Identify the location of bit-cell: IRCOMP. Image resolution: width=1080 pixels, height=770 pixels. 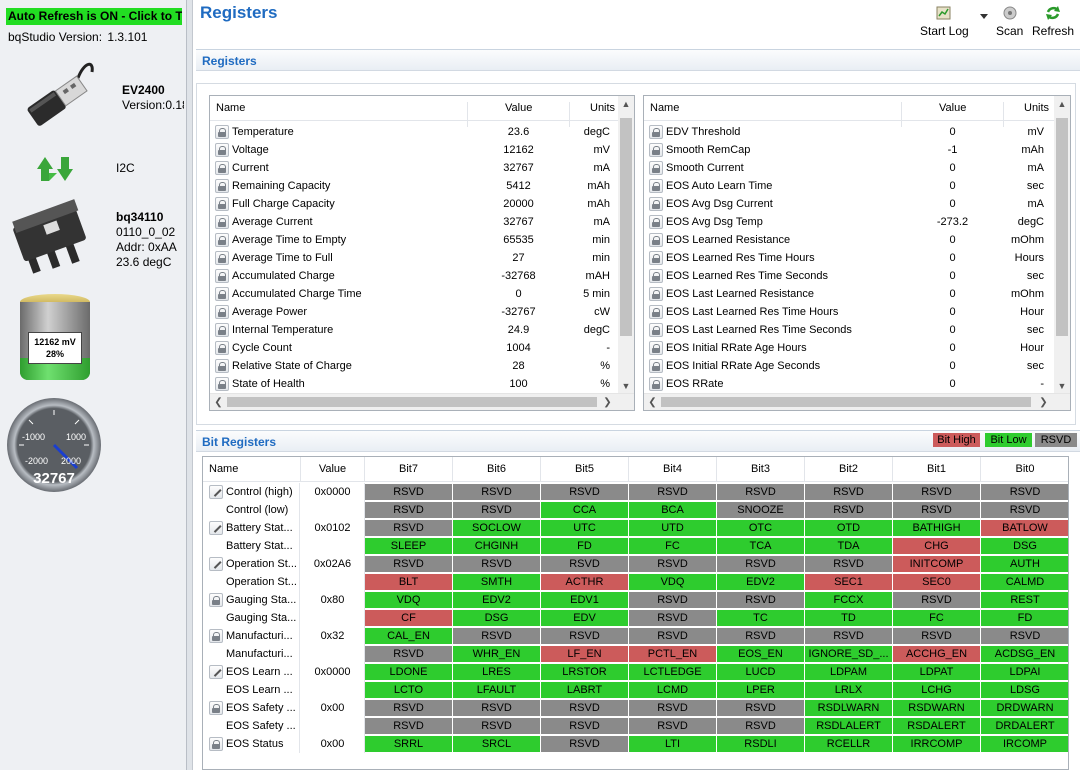
(1024, 744).